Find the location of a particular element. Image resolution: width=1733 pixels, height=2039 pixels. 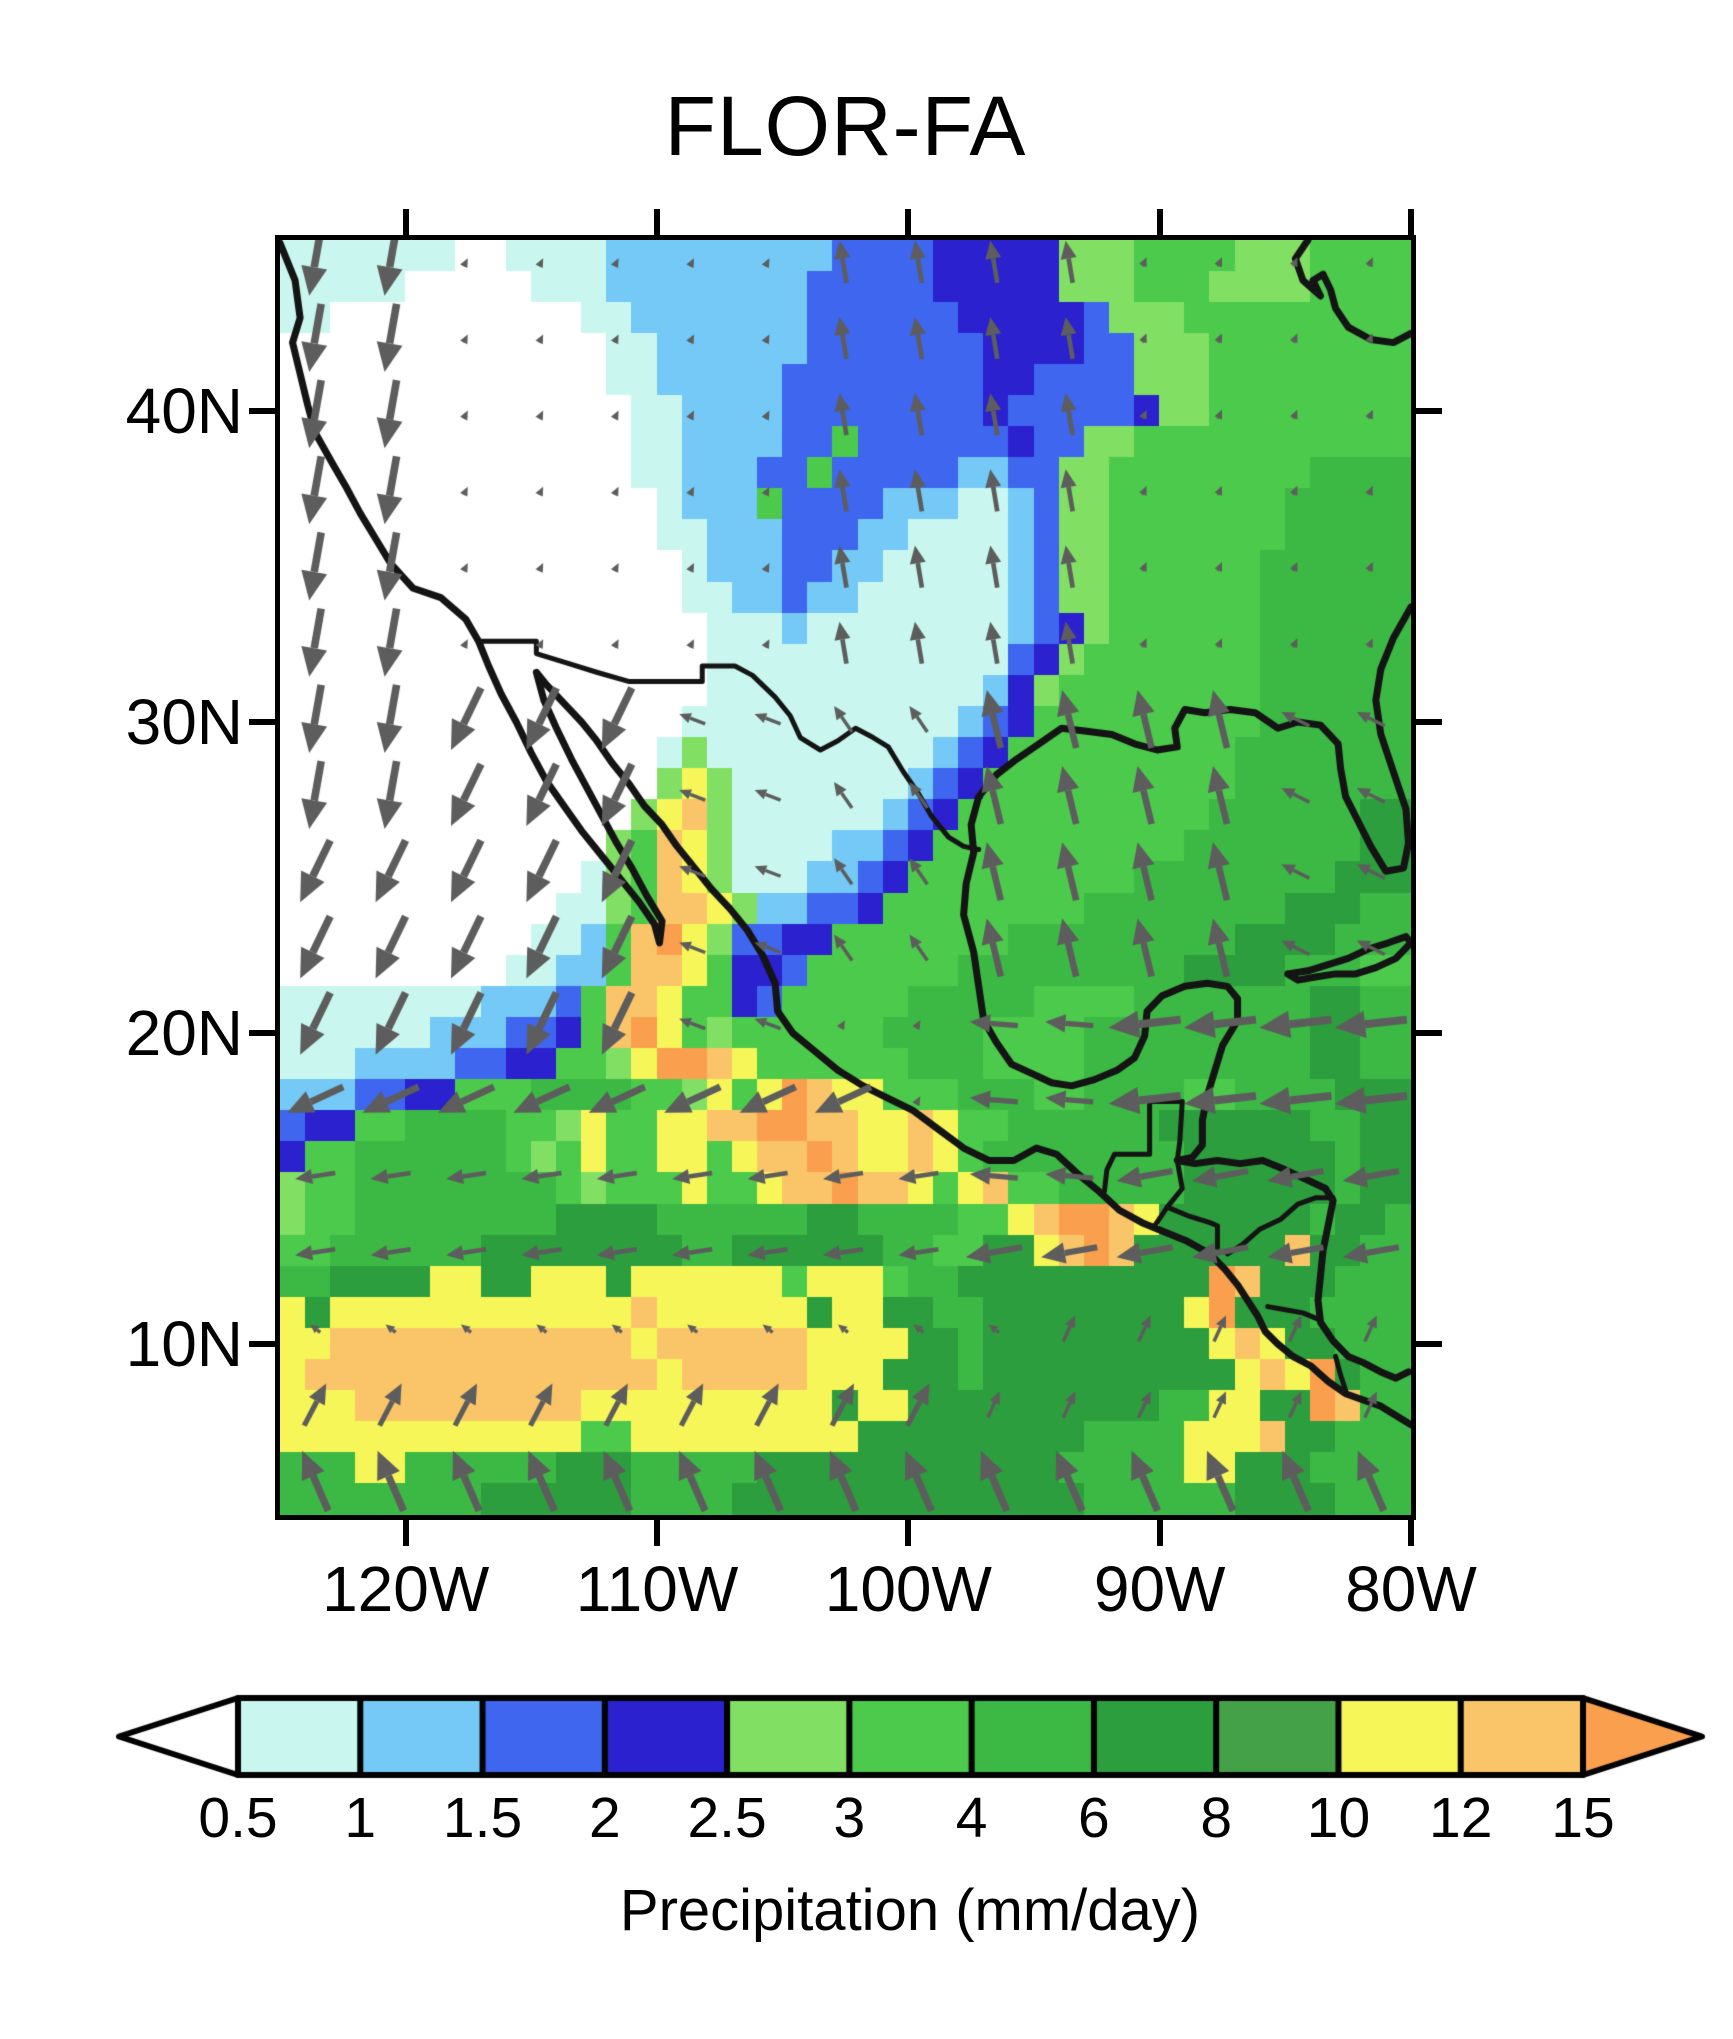

colorbar-tick-label: 6 is located at coordinates (1094, 1818).